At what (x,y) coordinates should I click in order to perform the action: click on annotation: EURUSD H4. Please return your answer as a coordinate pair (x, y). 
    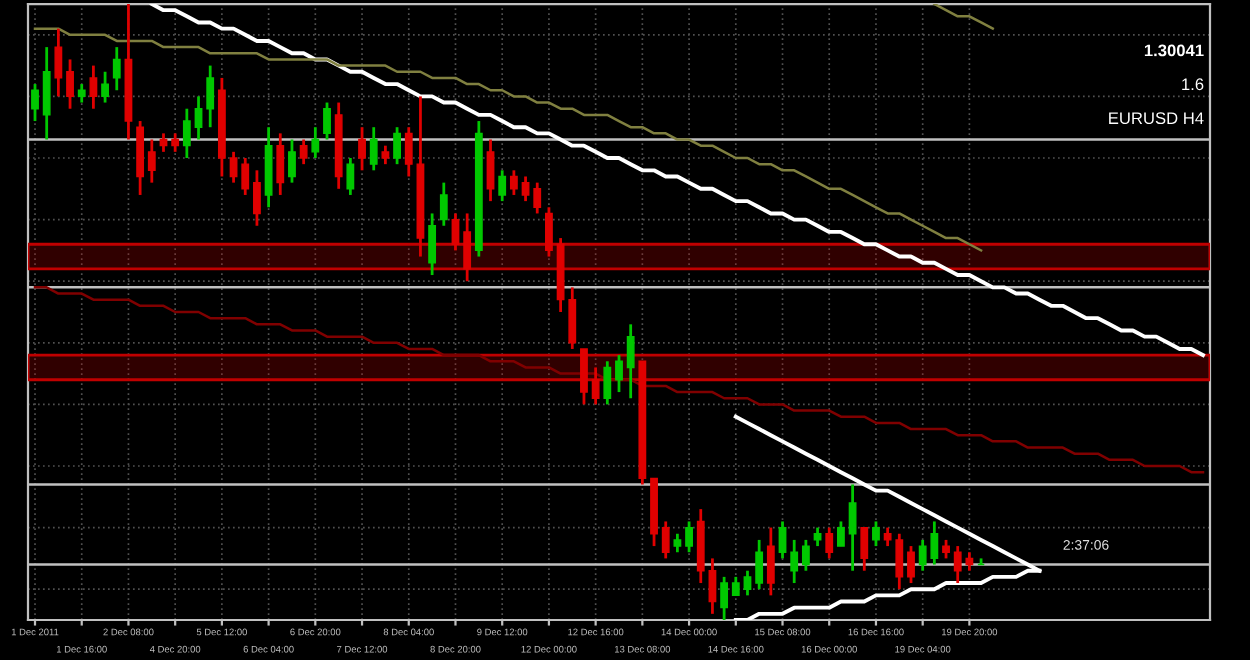
    Looking at the image, I should click on (1156, 118).